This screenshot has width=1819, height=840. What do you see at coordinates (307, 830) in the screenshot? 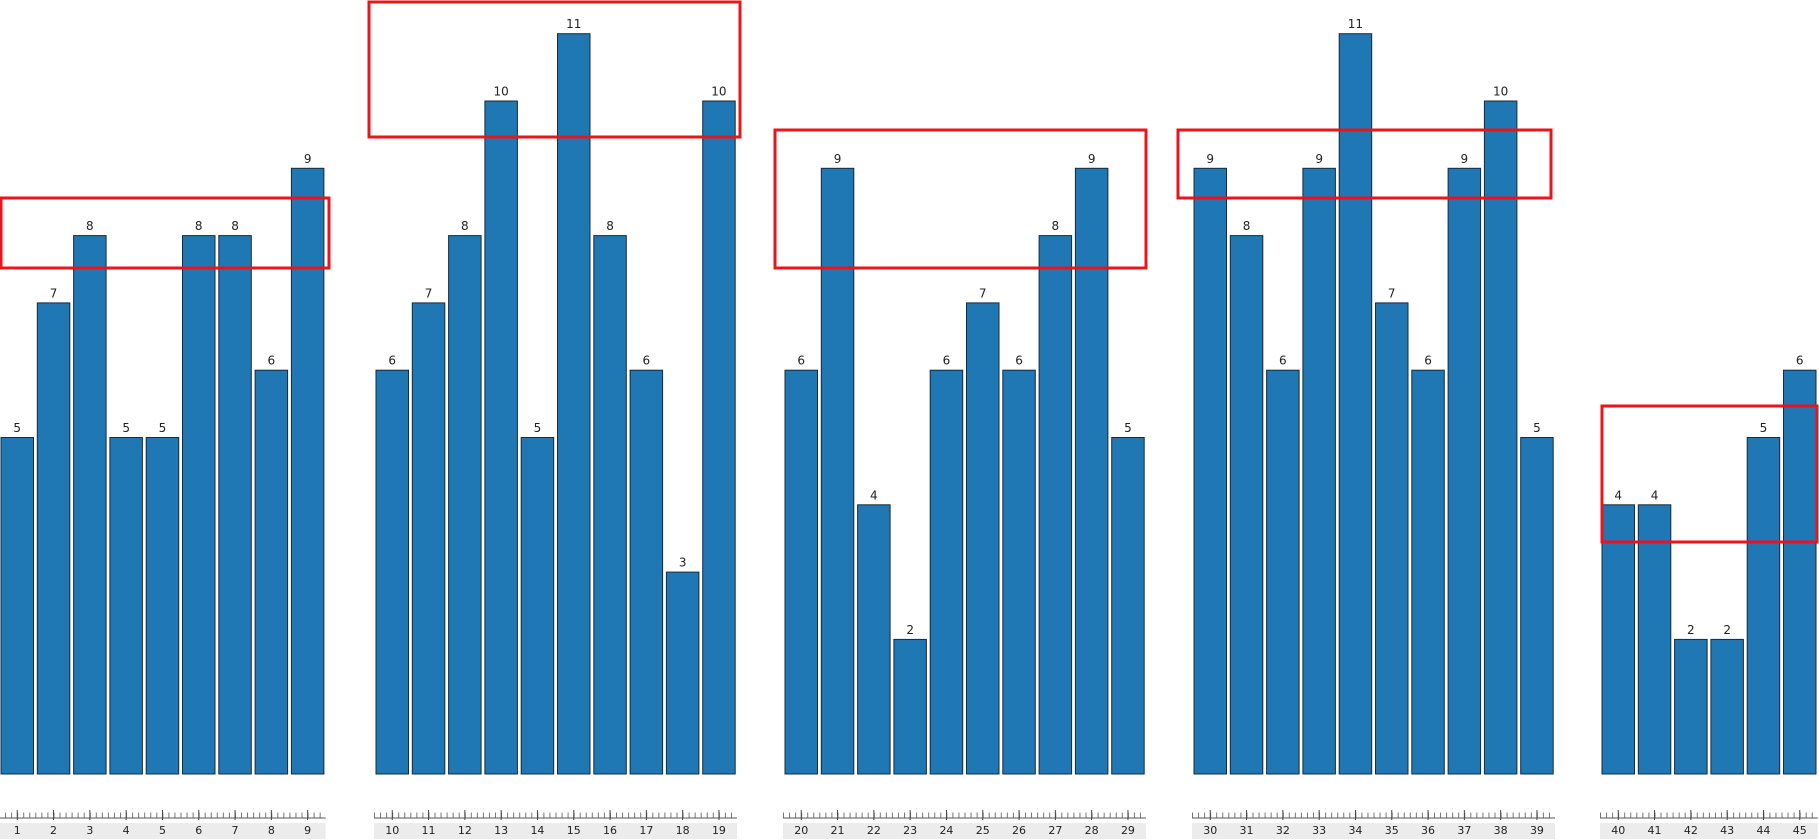
I see `x-tick-label: 9` at bounding box center [307, 830].